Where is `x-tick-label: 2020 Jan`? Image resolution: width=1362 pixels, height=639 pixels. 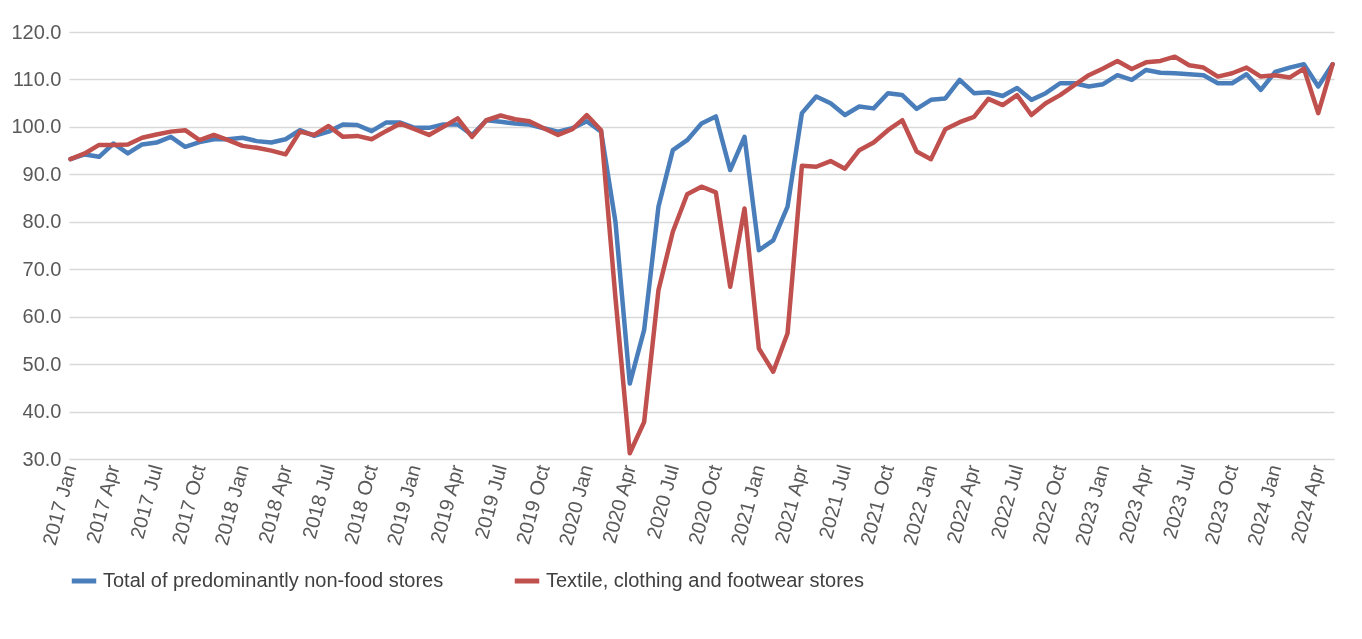
x-tick-label: 2020 Jan is located at coordinates (575, 505).